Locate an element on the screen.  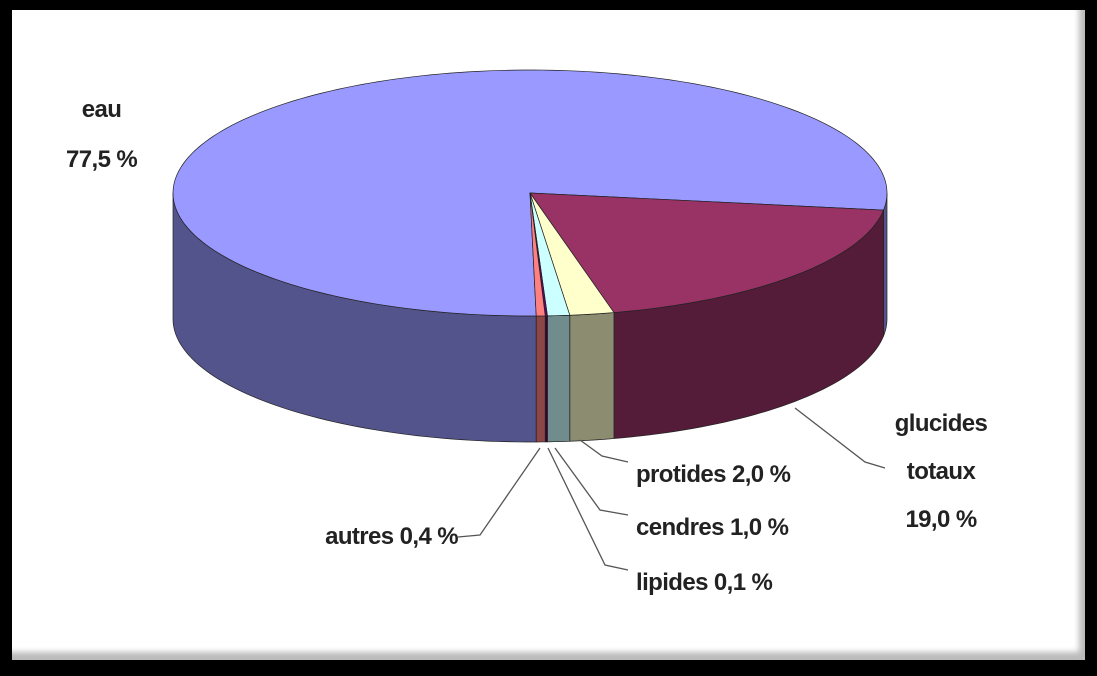
slice-label: eau 77,5 % is located at coordinates (102, 135).